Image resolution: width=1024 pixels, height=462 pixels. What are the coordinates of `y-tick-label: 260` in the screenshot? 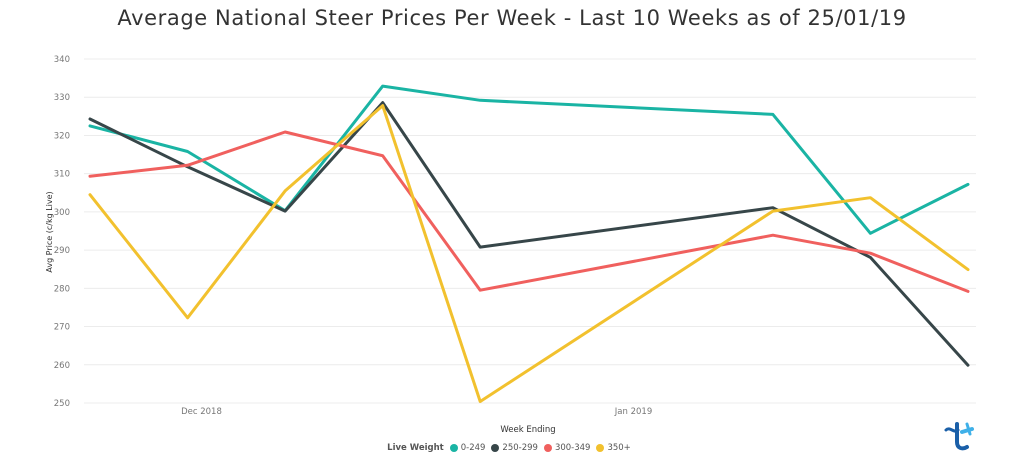 It's located at (62, 366).